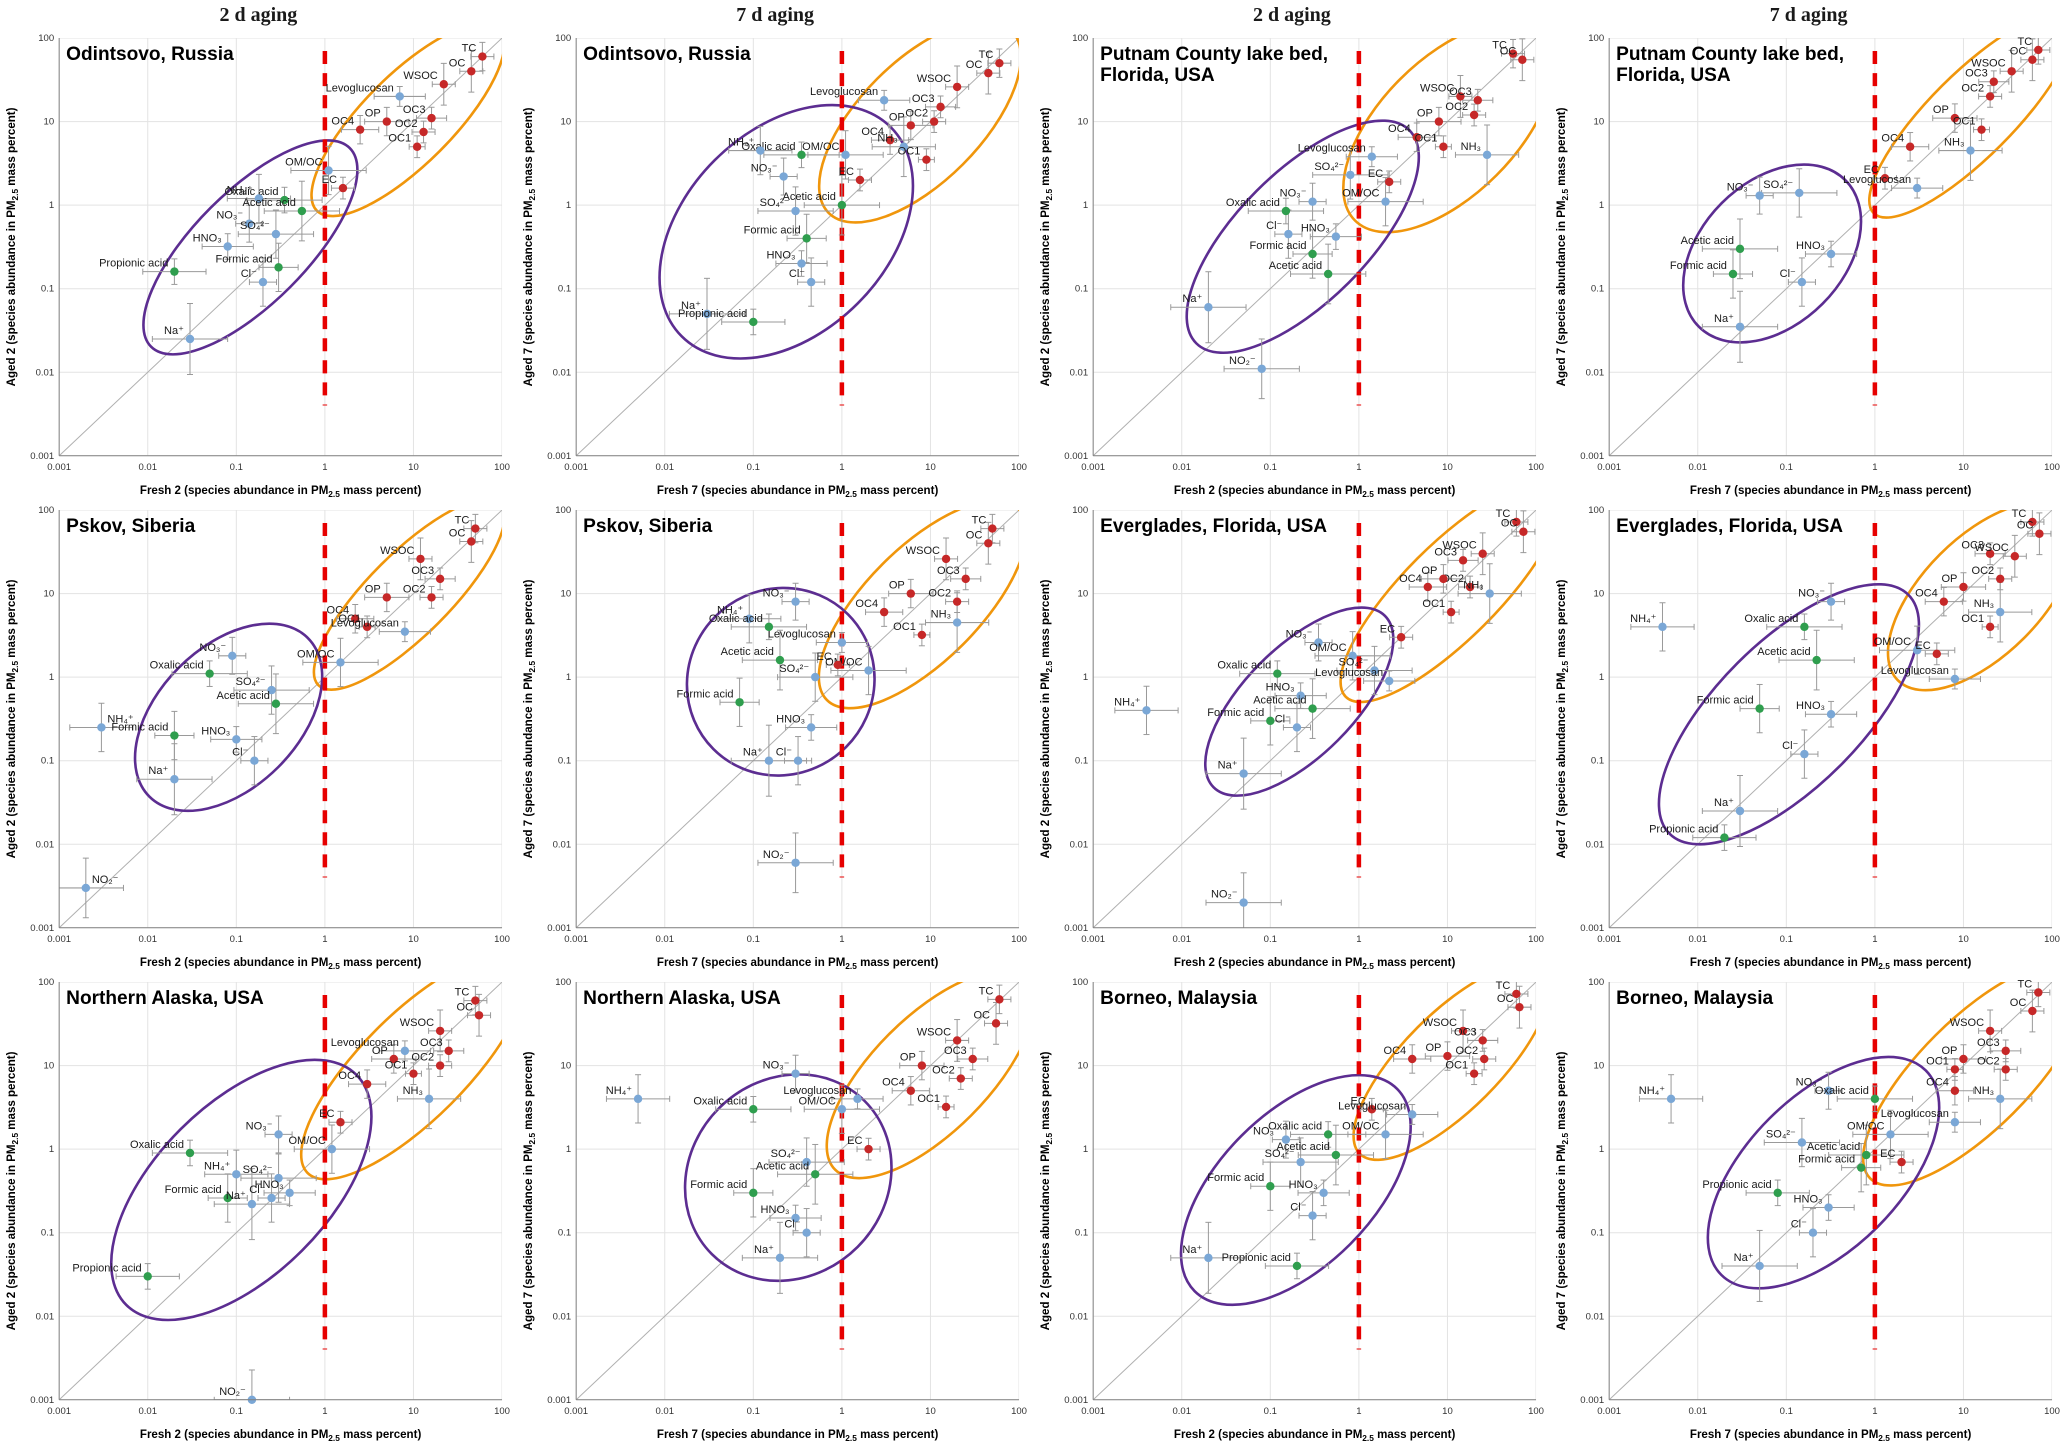 This screenshot has width=2067, height=1452. I want to click on point-label: OP, so click(1433, 1048).